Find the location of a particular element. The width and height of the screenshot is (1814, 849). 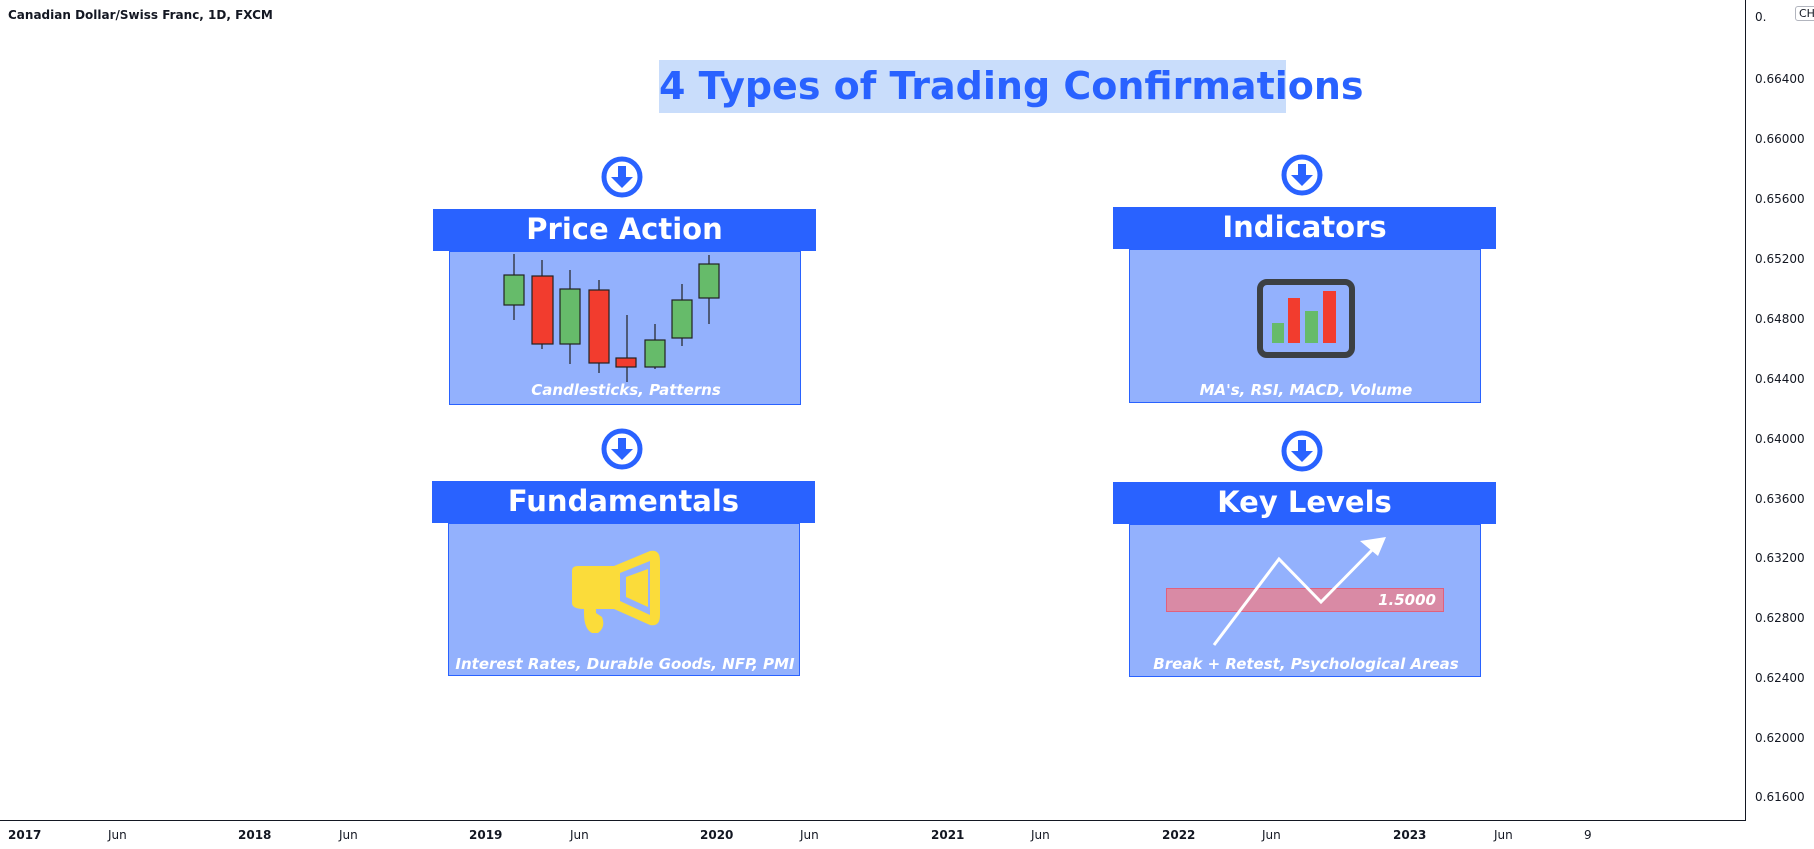

price-axis-label: 0.62400 is located at coordinates (1780, 678).